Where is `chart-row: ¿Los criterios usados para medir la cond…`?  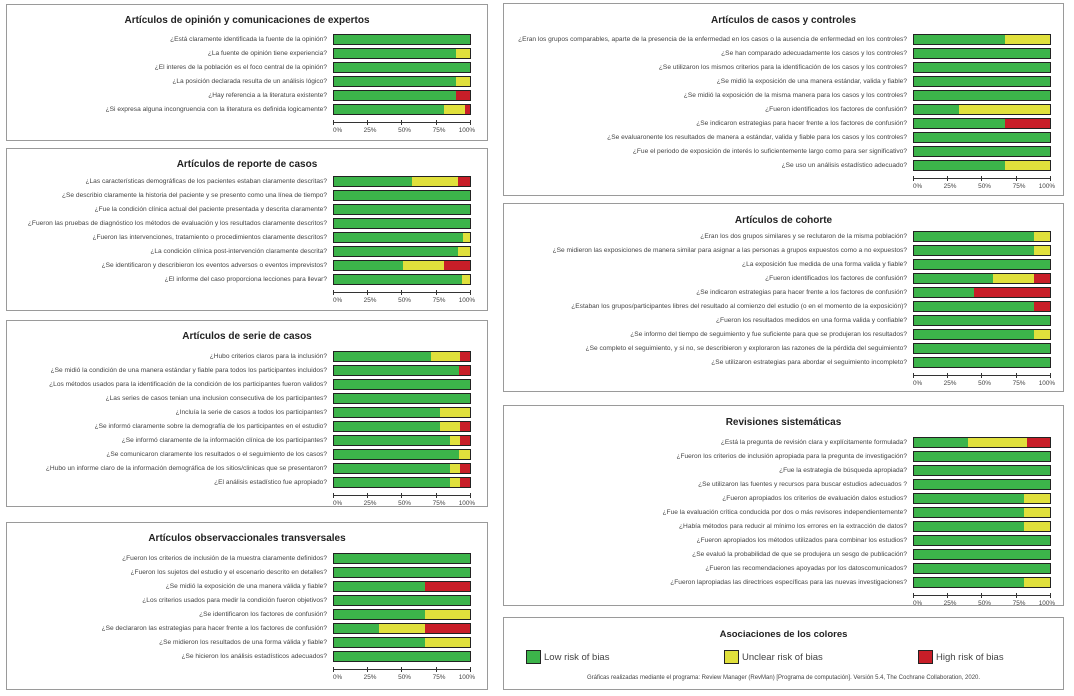
chart-row: ¿Los criterios usados para medir la cond… is located at coordinates (242, 600).